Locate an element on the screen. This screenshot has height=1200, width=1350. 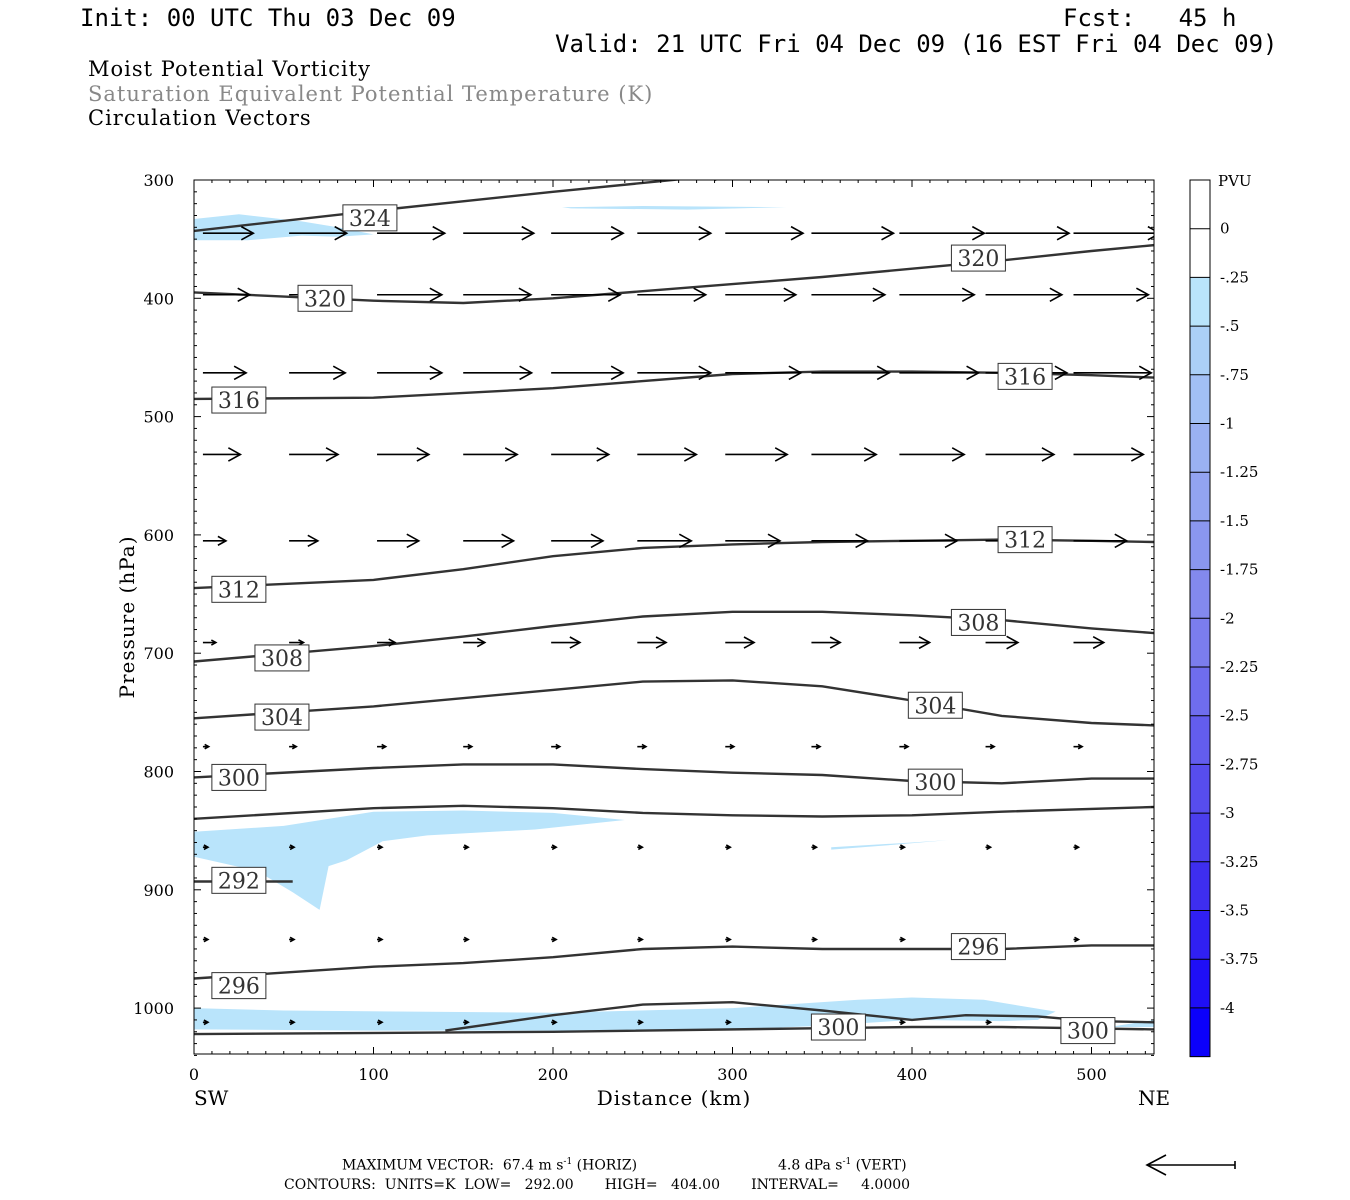
y-tick-label: 600 is located at coordinates (158, 535).